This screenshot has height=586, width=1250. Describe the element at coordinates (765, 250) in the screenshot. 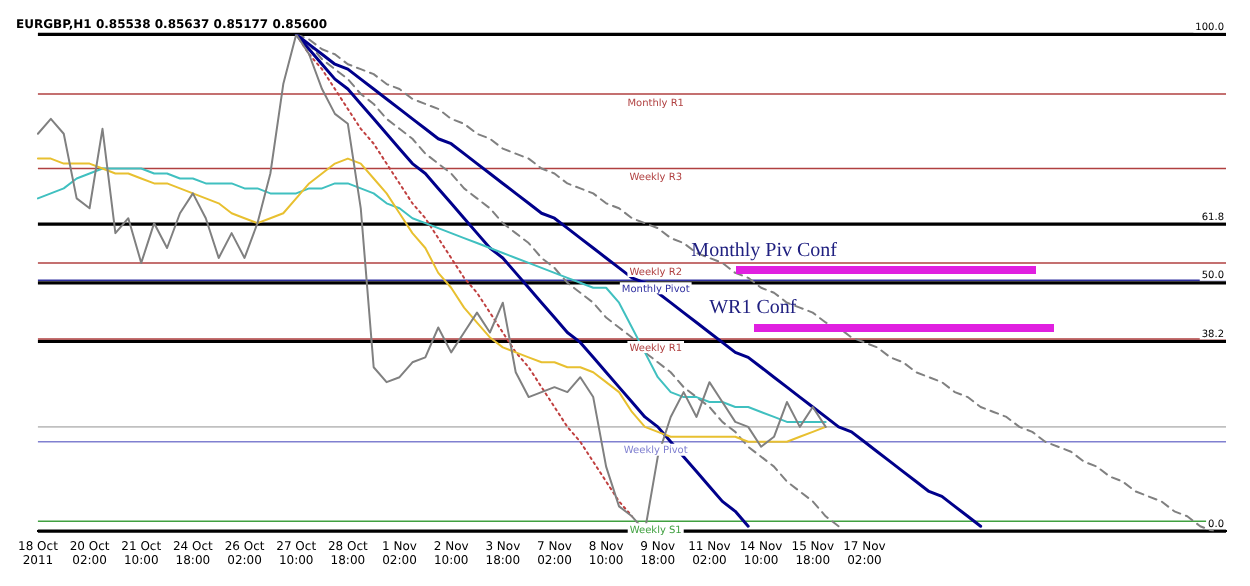

I see `annotation: Monthly Piv Conf` at that location.